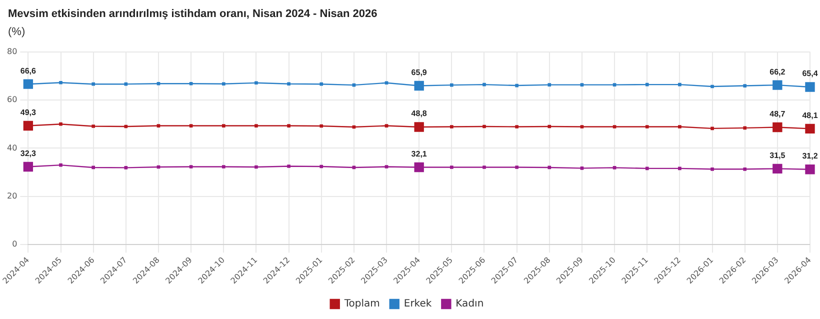  I want to click on data-label: 32,3, so click(28, 153).